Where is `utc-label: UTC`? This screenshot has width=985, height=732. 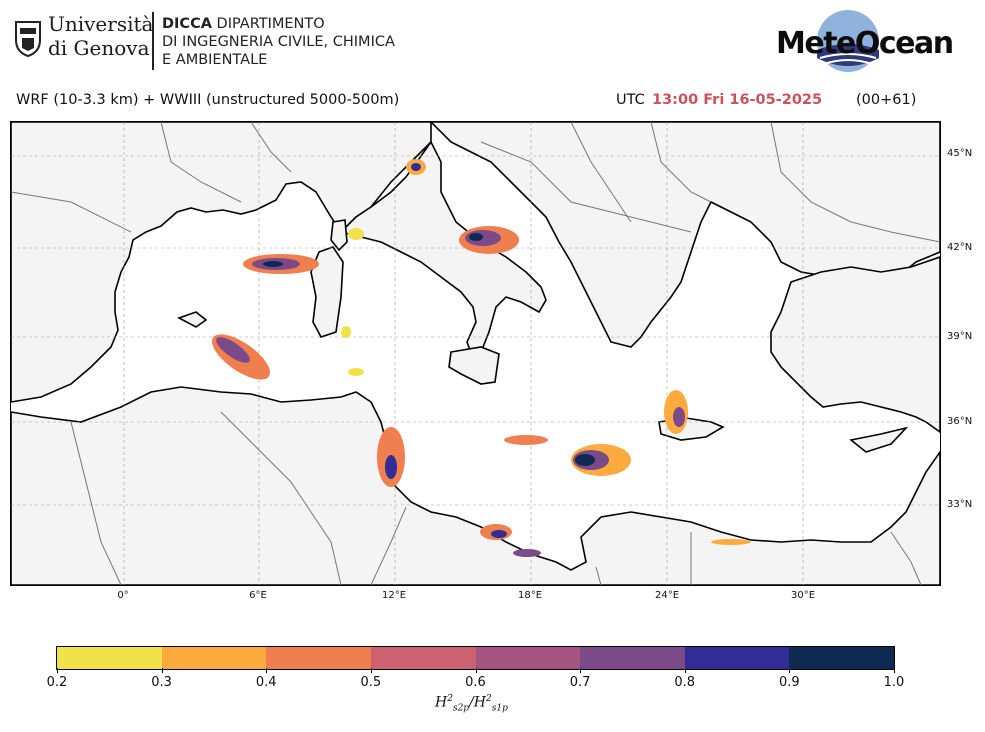
utc-label: UTC is located at coordinates (630, 100).